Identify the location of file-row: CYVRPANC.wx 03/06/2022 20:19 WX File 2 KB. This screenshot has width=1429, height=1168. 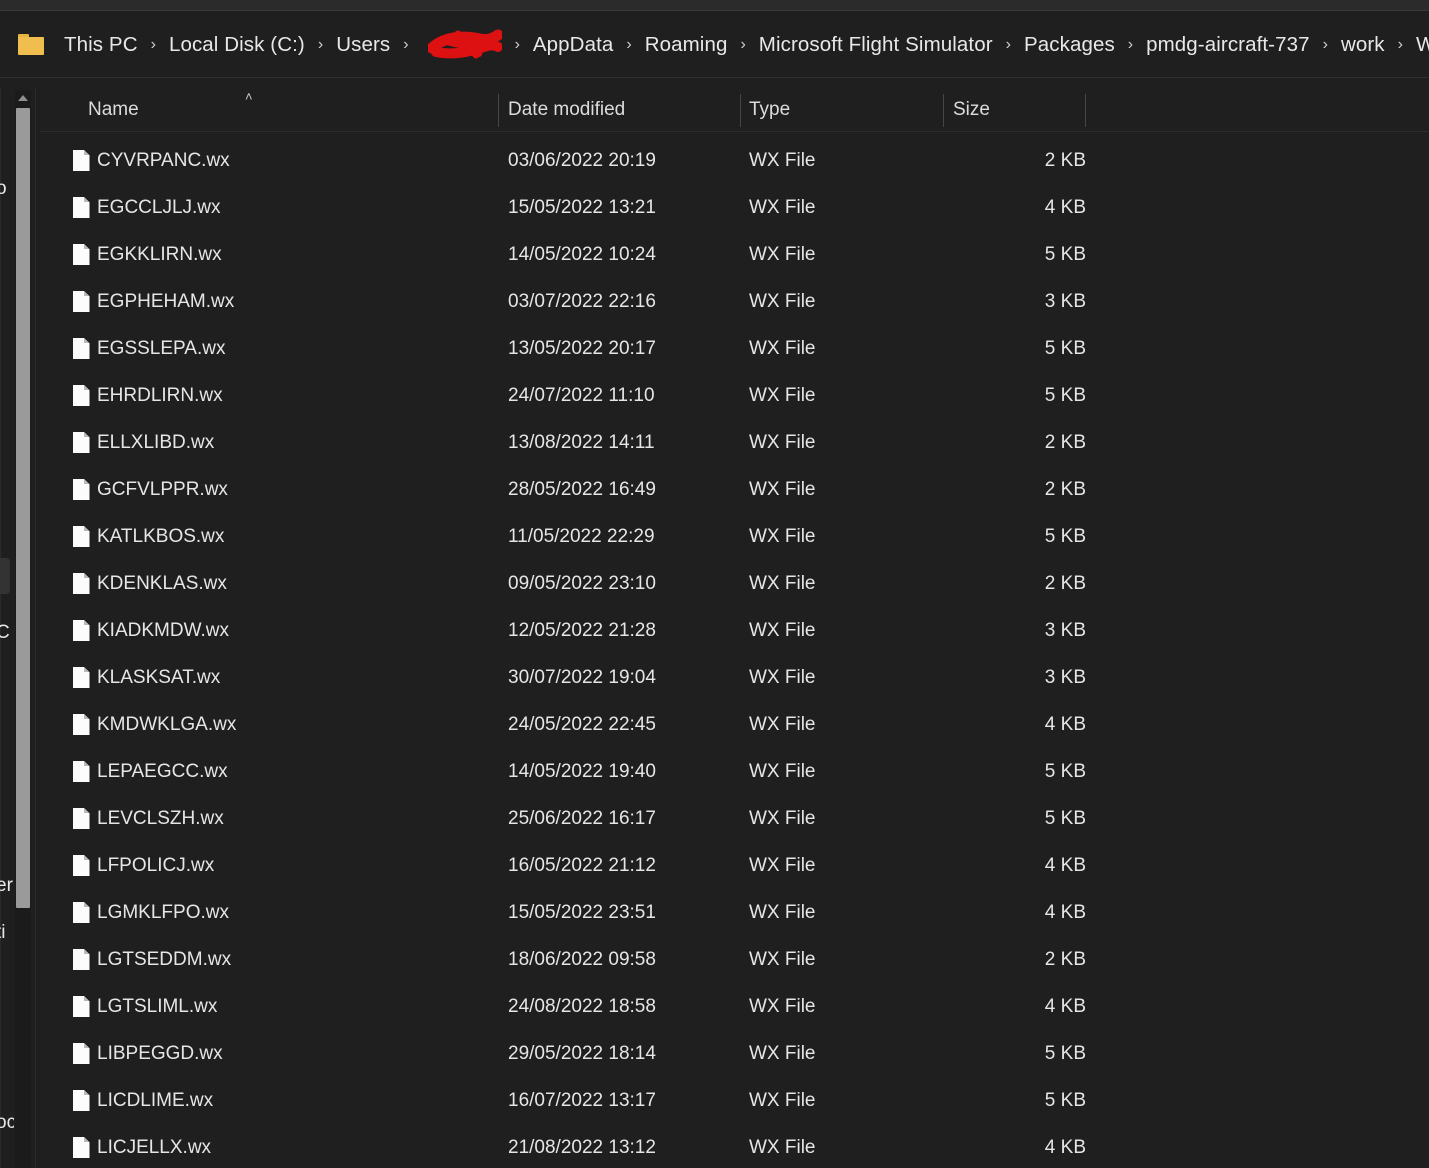
(734, 160).